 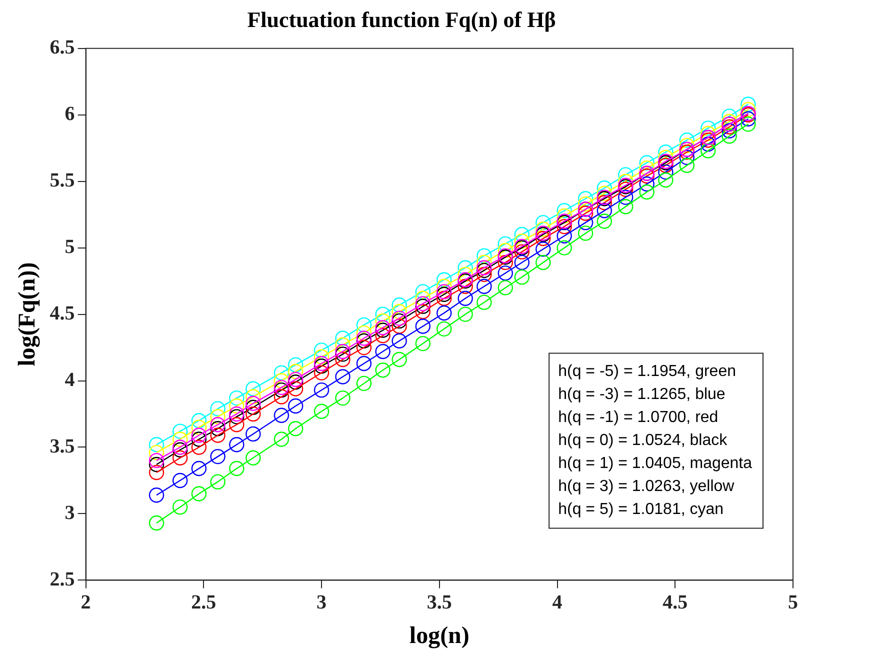 What do you see at coordinates (85, 602) in the screenshot?
I see `x-tick-label: 2` at bounding box center [85, 602].